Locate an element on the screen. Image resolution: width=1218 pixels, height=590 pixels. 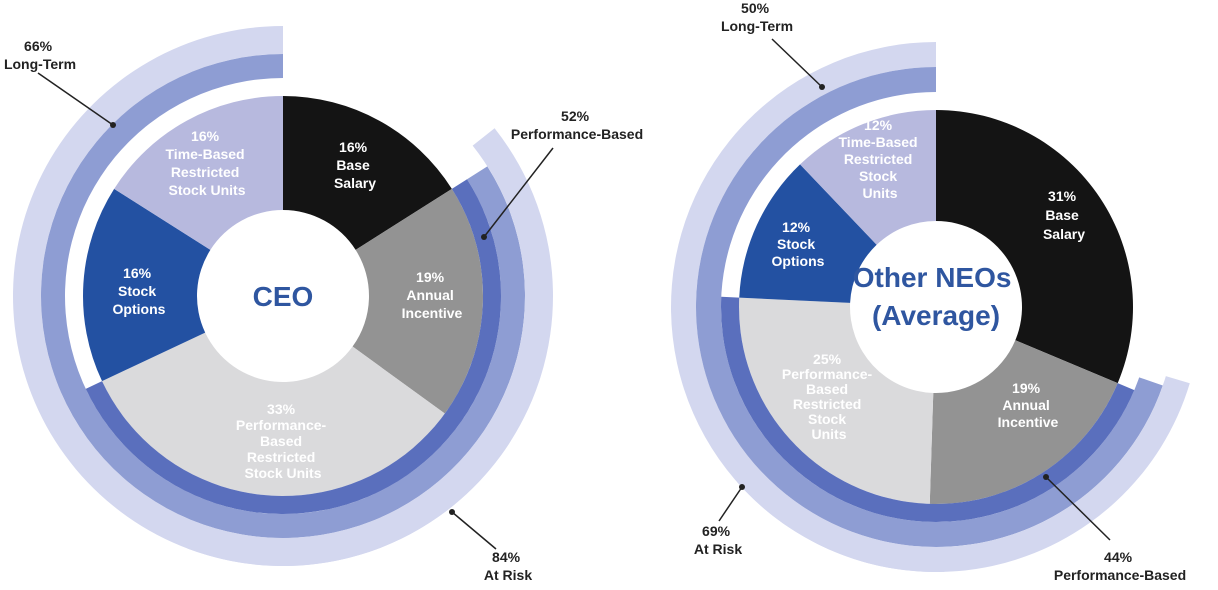
neo-long-term-leader is located at coordinates (797, 63).